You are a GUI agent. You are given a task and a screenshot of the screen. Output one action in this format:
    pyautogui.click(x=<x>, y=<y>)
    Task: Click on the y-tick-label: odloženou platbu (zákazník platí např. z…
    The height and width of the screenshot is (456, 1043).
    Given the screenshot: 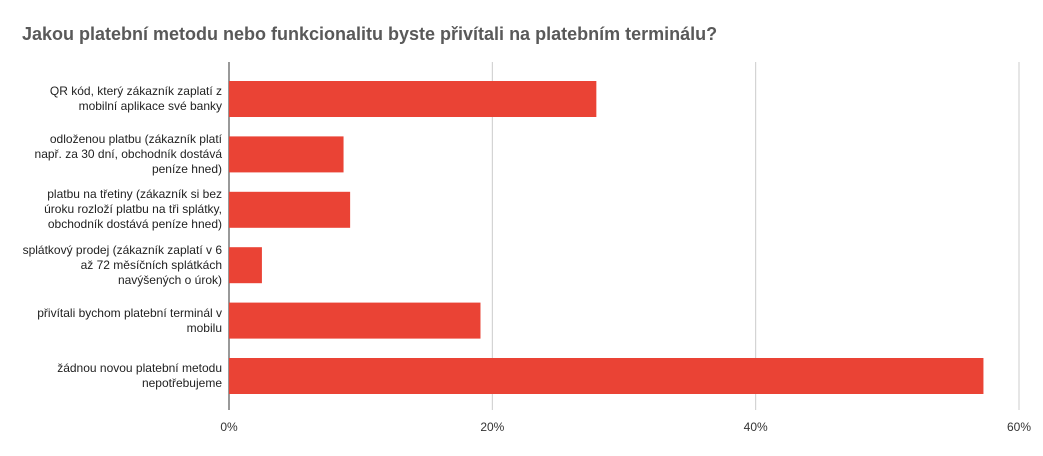 What is the action you would take?
    pyautogui.click(x=128, y=153)
    